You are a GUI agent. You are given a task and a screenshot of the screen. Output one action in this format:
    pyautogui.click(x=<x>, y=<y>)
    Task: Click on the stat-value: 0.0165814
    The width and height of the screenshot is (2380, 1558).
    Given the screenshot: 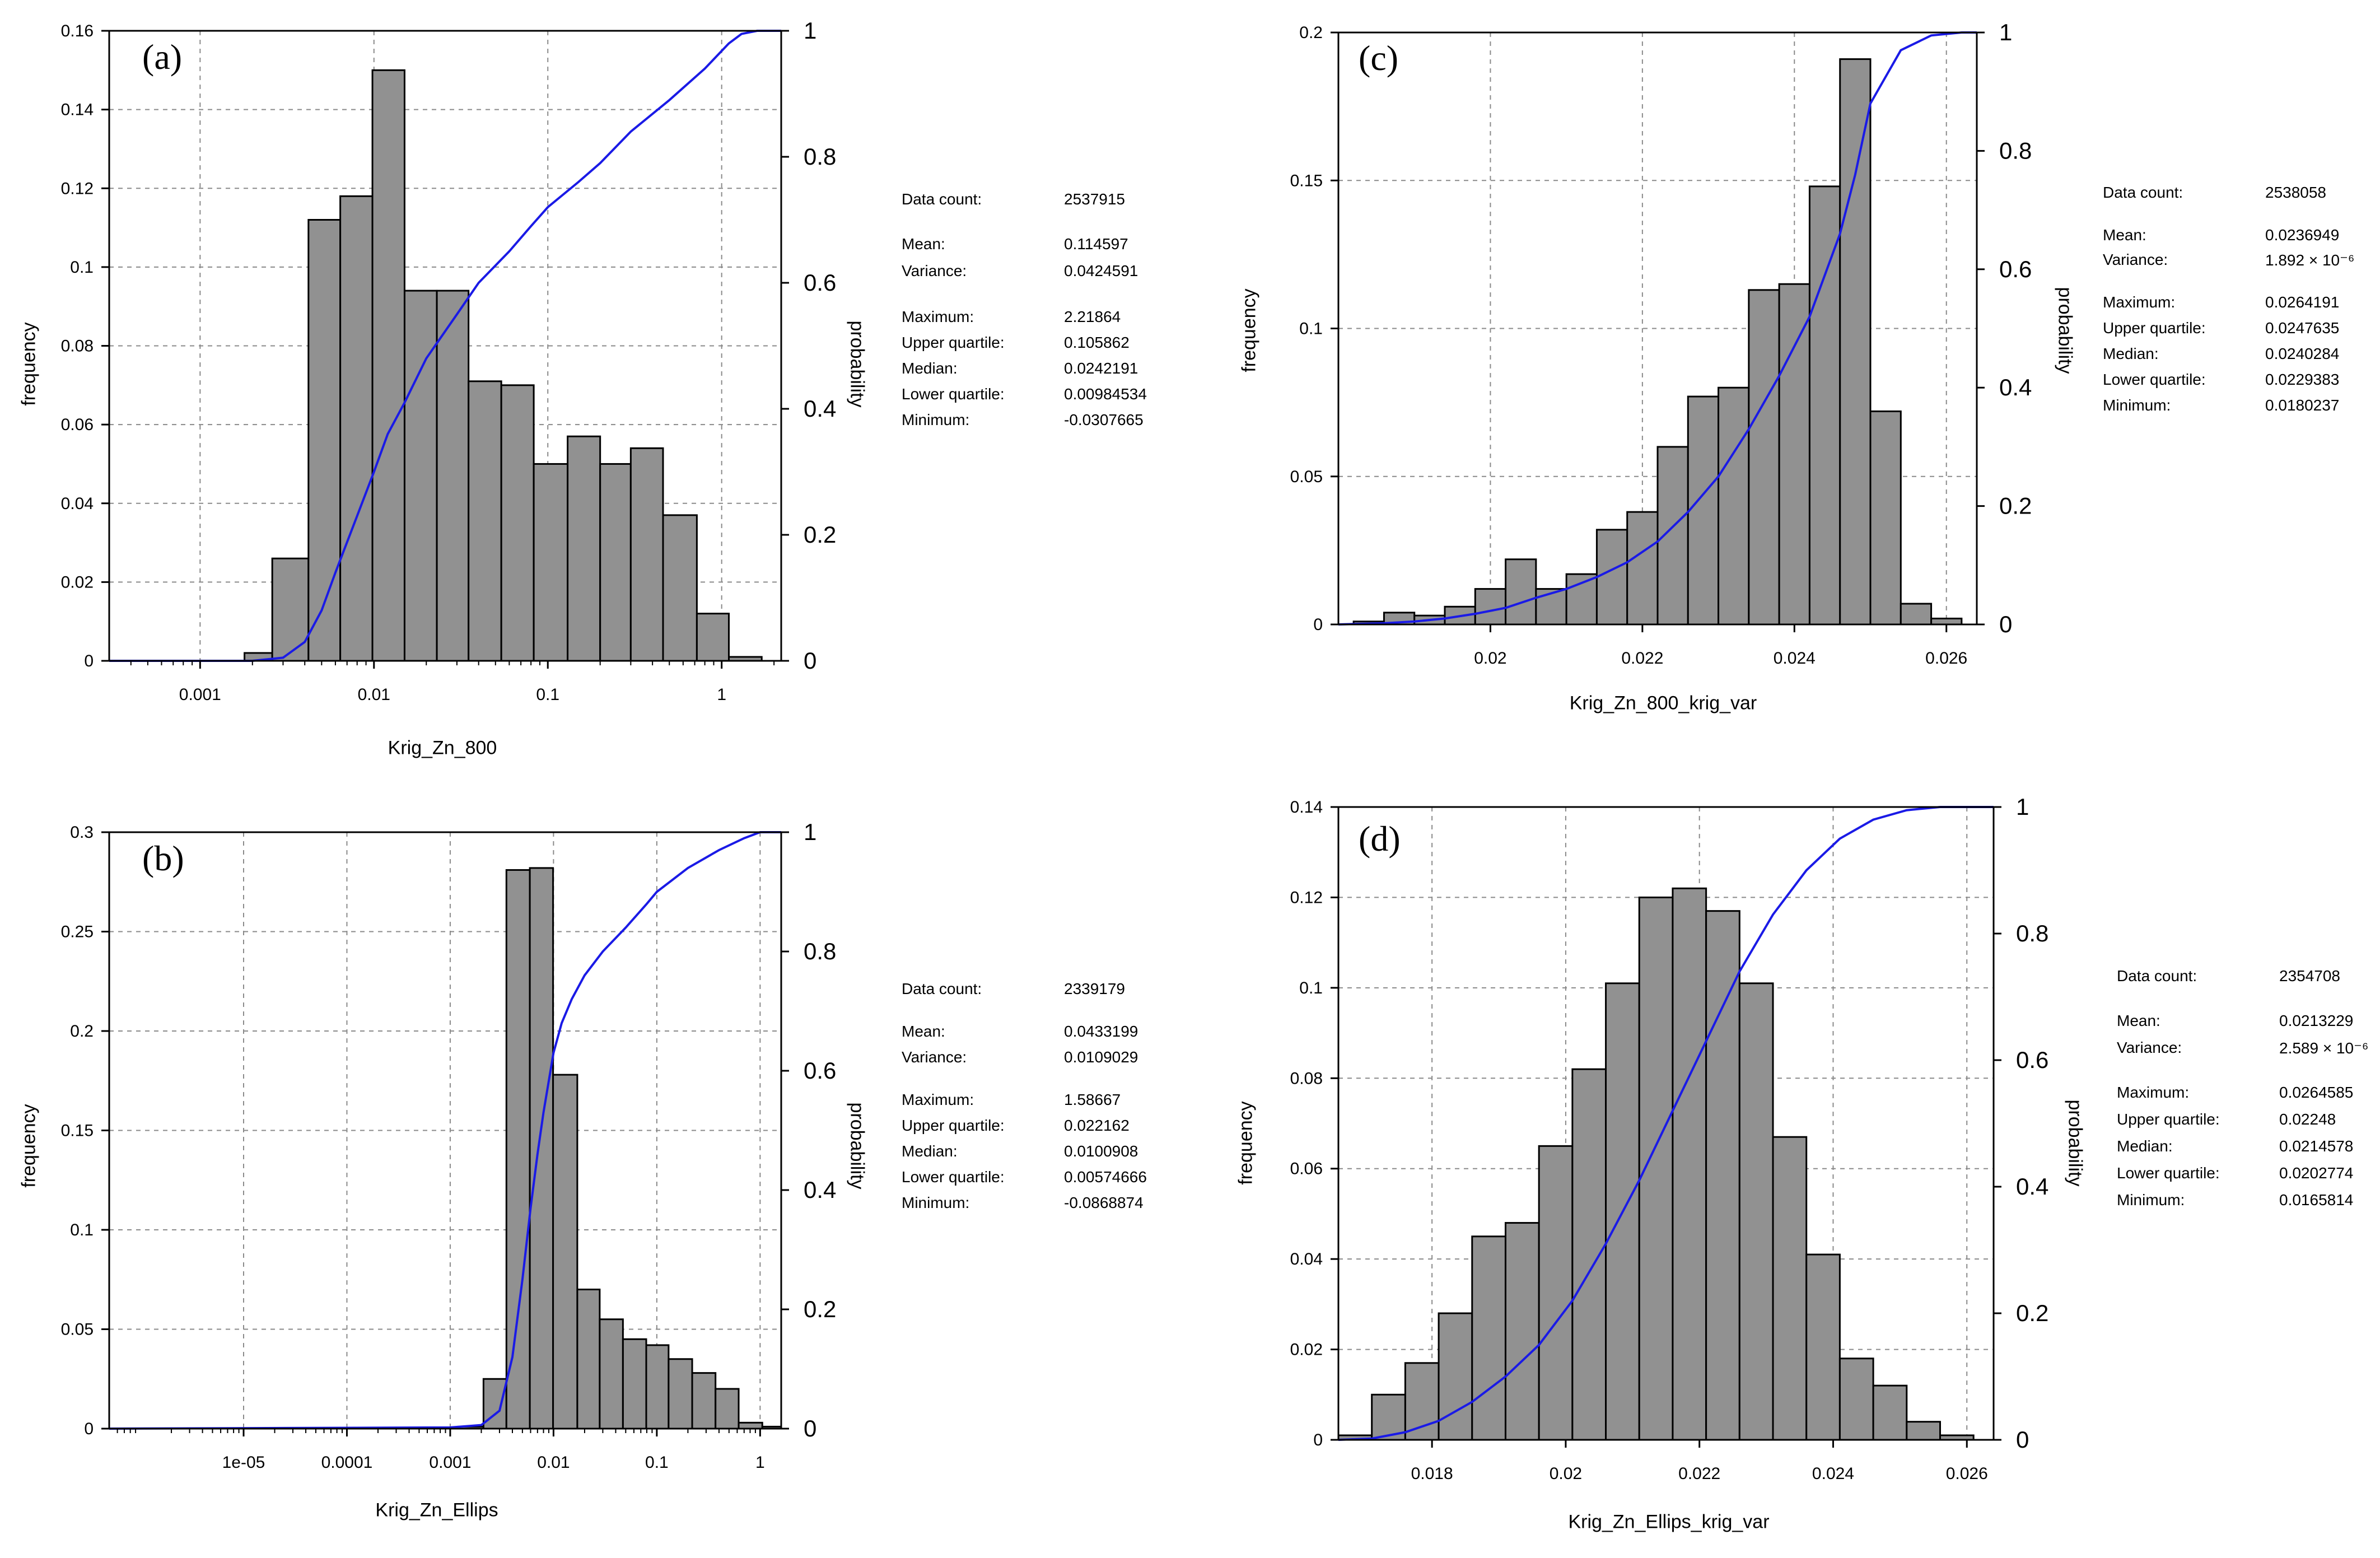 What is the action you would take?
    pyautogui.click(x=2317, y=1200)
    